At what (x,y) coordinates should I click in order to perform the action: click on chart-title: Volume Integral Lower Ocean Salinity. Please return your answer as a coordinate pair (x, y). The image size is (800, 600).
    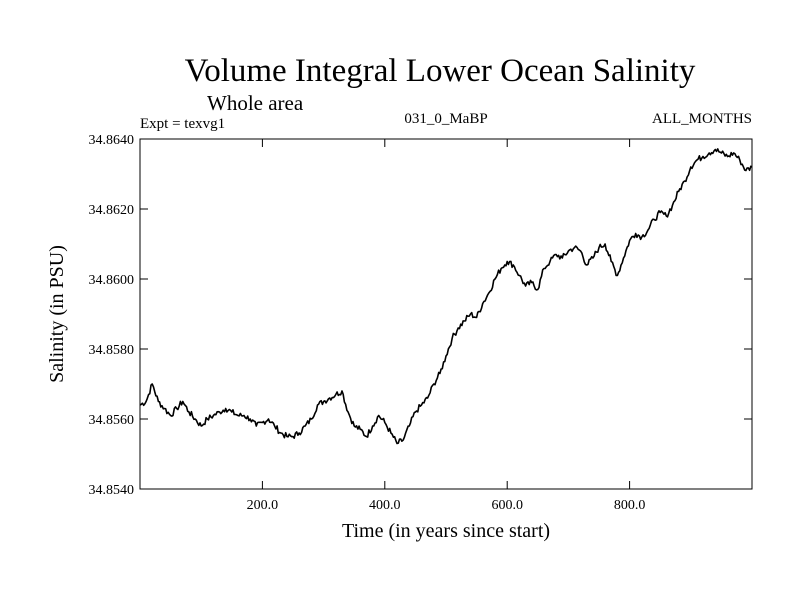
    Looking at the image, I should click on (440, 71).